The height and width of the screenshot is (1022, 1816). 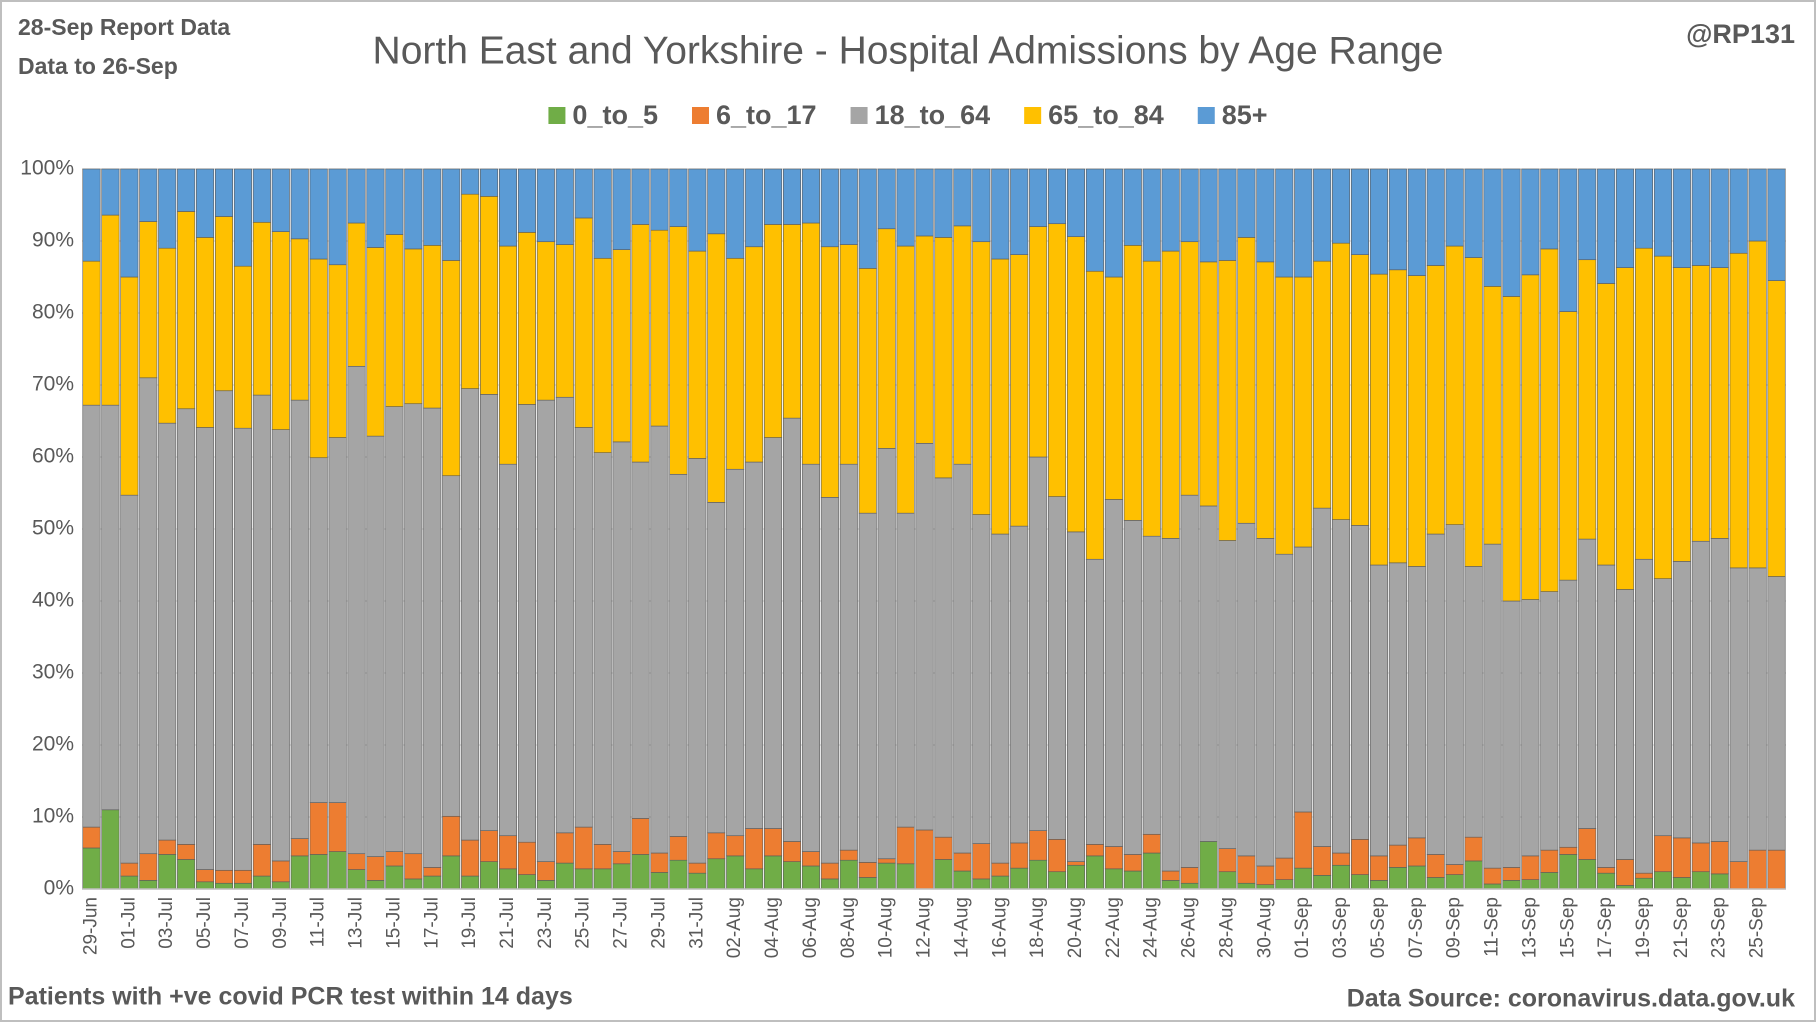 What do you see at coordinates (356, 923) in the screenshot?
I see `x-tick-label: 13-Jul` at bounding box center [356, 923].